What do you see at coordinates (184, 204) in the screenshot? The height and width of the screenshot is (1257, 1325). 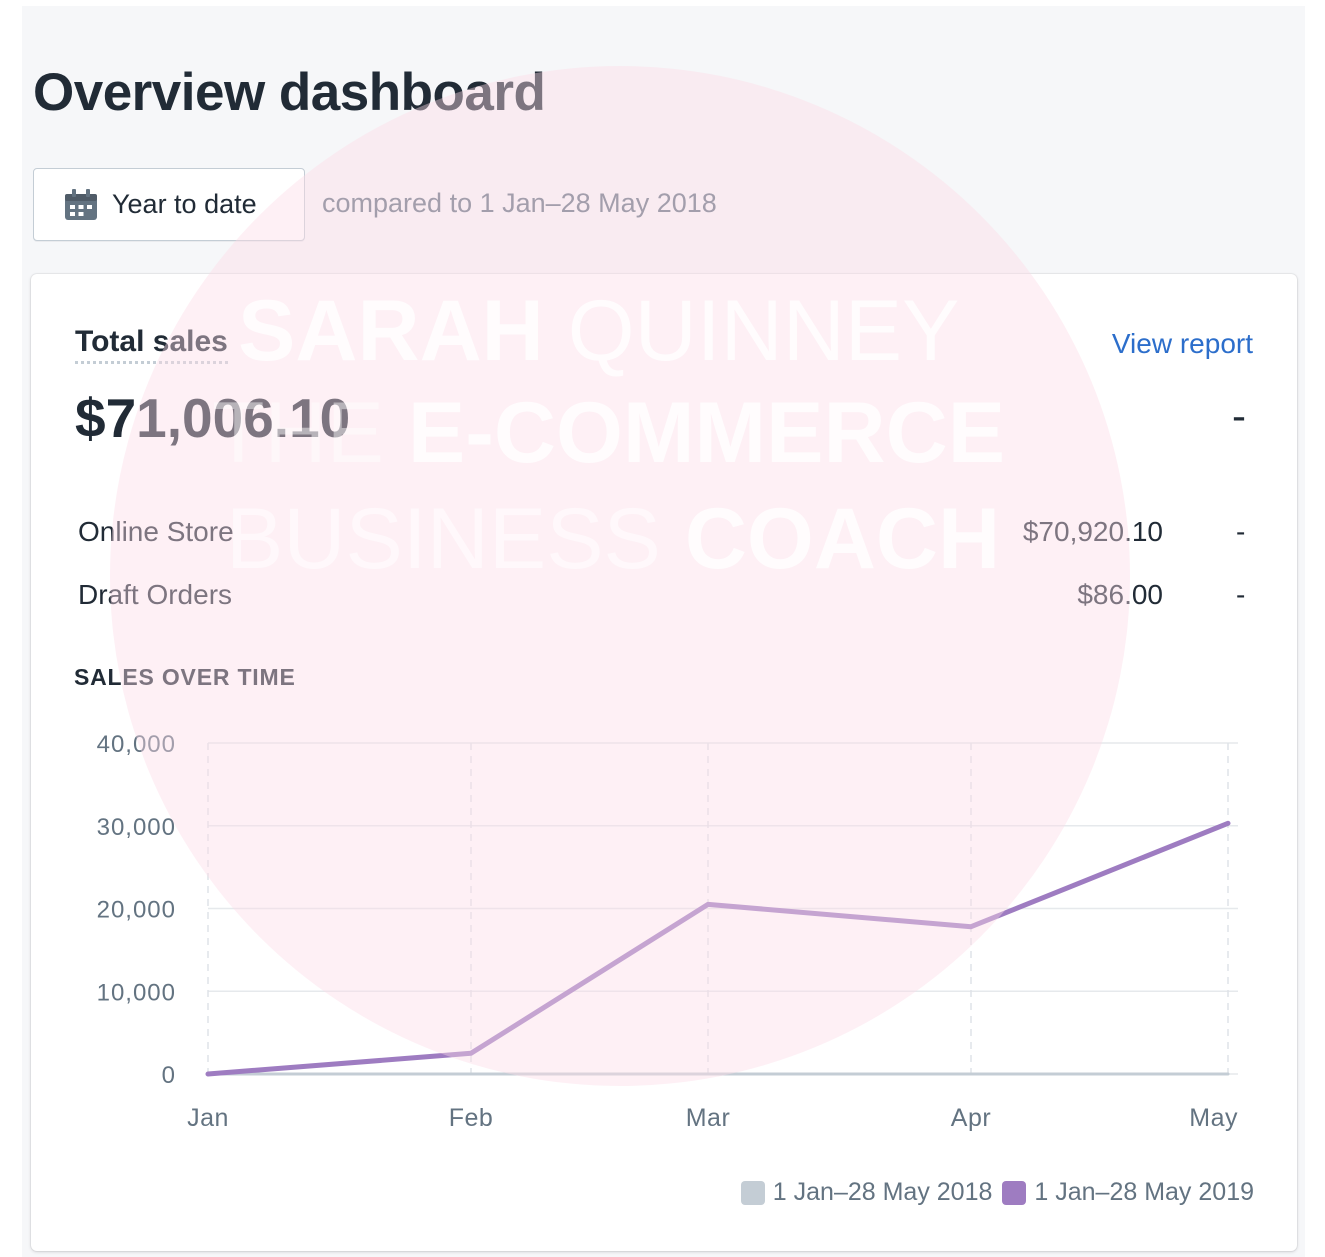 I see `date-range-label: Year to date` at bounding box center [184, 204].